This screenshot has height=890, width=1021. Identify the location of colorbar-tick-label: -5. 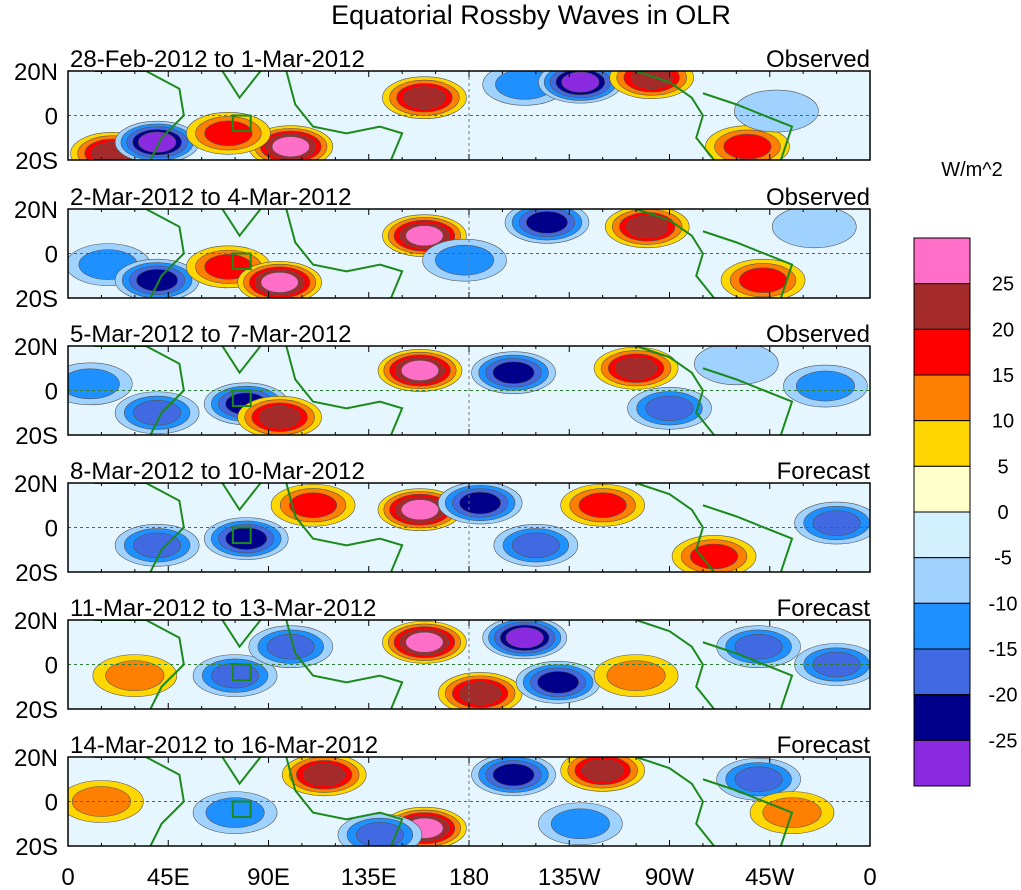
(1003, 559).